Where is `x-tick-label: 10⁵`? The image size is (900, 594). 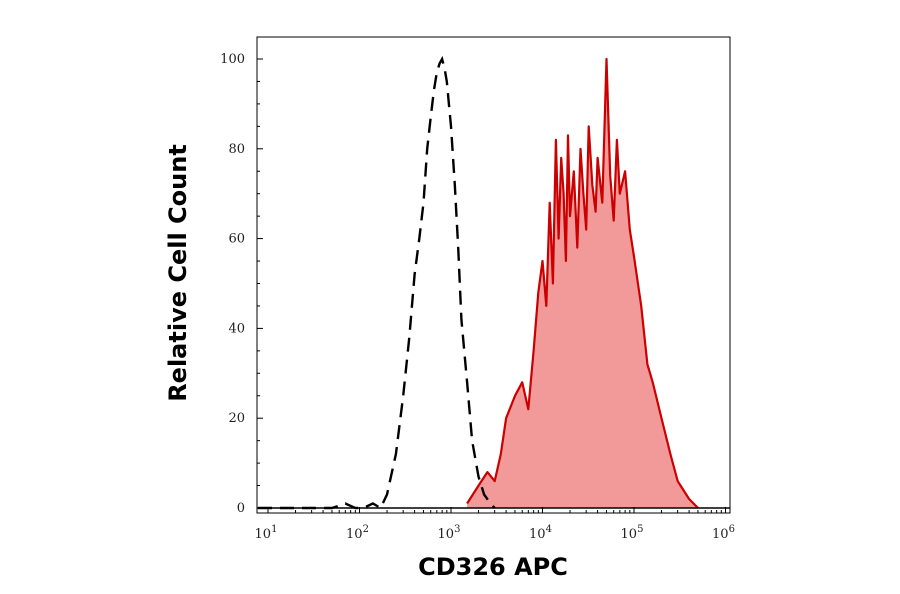
x-tick-label: 10⁵ is located at coordinates (632, 533).